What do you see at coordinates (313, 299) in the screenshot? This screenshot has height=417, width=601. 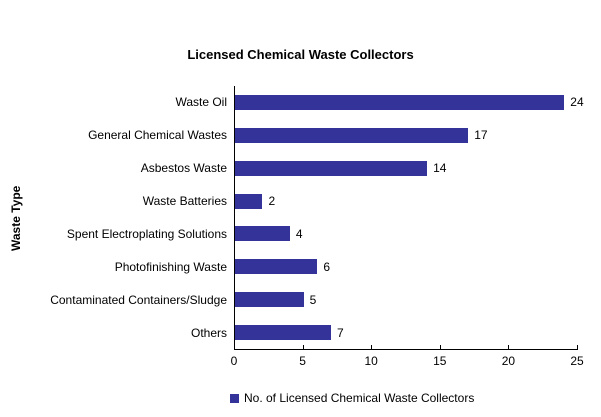 I see `value-label: 5` at bounding box center [313, 299].